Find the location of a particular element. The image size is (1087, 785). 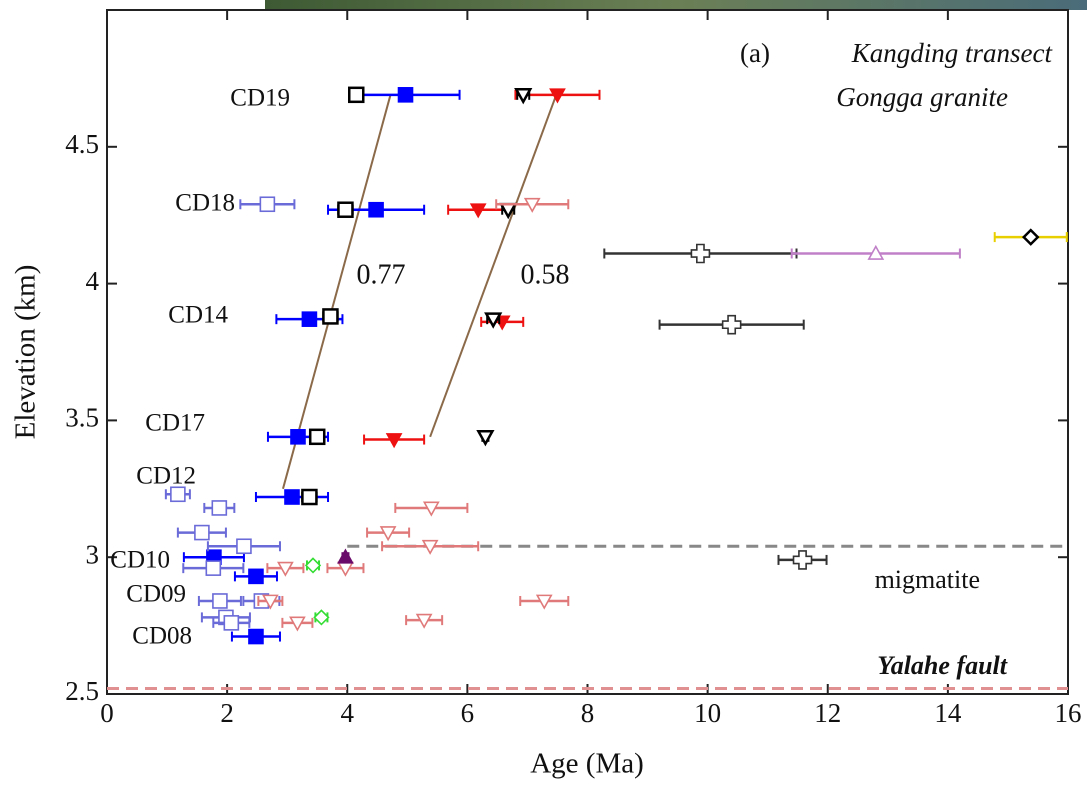

y-axis-label: Elevation (km) is located at coordinates (26, 352).